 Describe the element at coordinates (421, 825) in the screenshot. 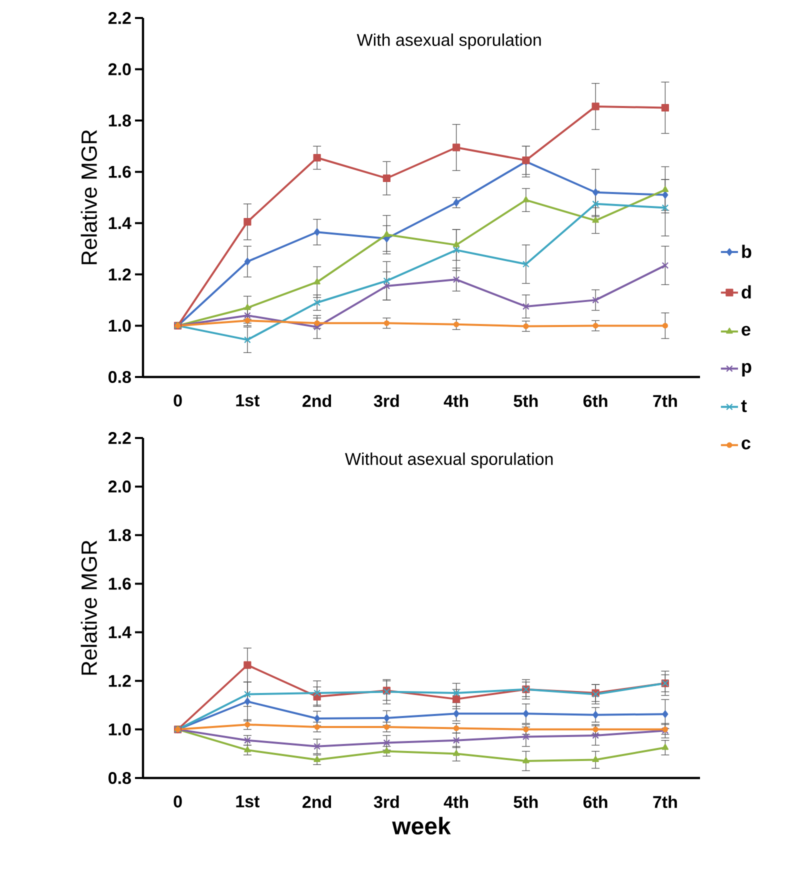

I see `x-axis-title: week` at that location.